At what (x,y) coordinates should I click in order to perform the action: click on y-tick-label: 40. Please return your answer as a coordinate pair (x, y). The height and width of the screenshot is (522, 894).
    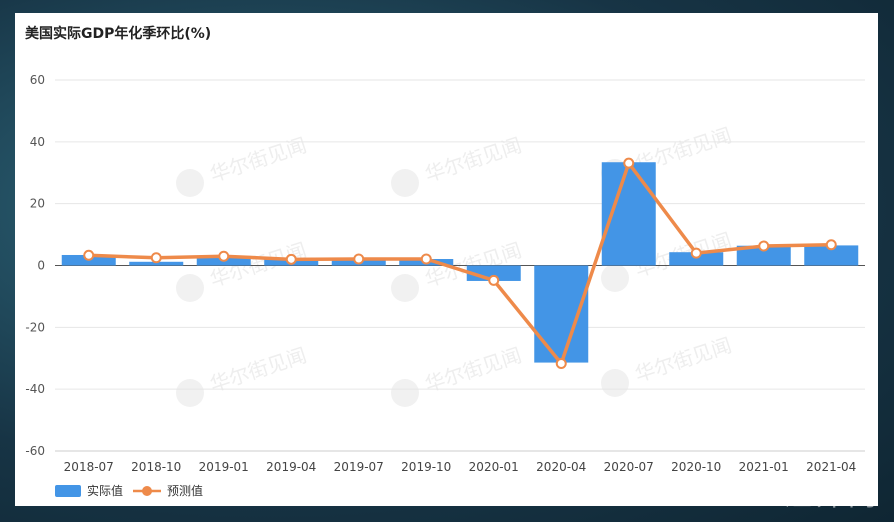
    Looking at the image, I should click on (37, 142).